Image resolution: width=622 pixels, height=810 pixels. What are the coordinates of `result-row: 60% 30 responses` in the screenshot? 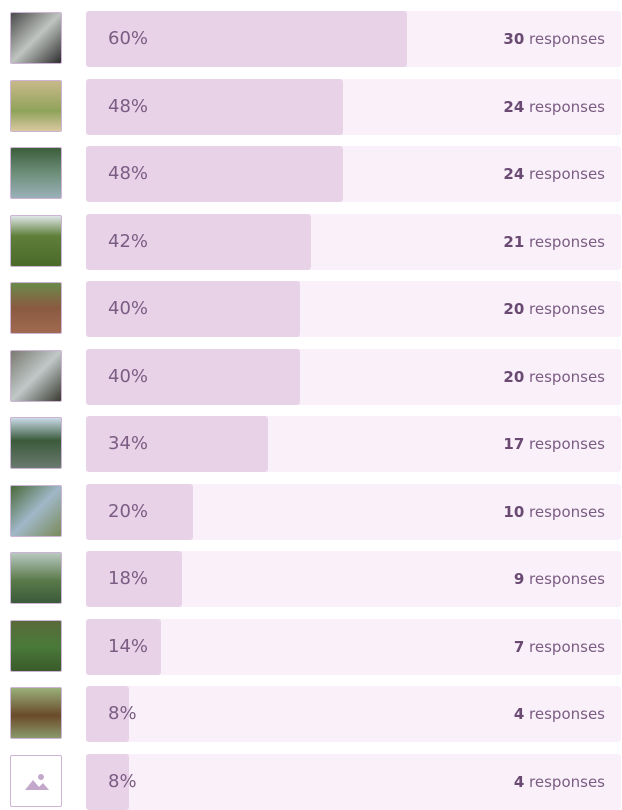 It's located at (311, 39).